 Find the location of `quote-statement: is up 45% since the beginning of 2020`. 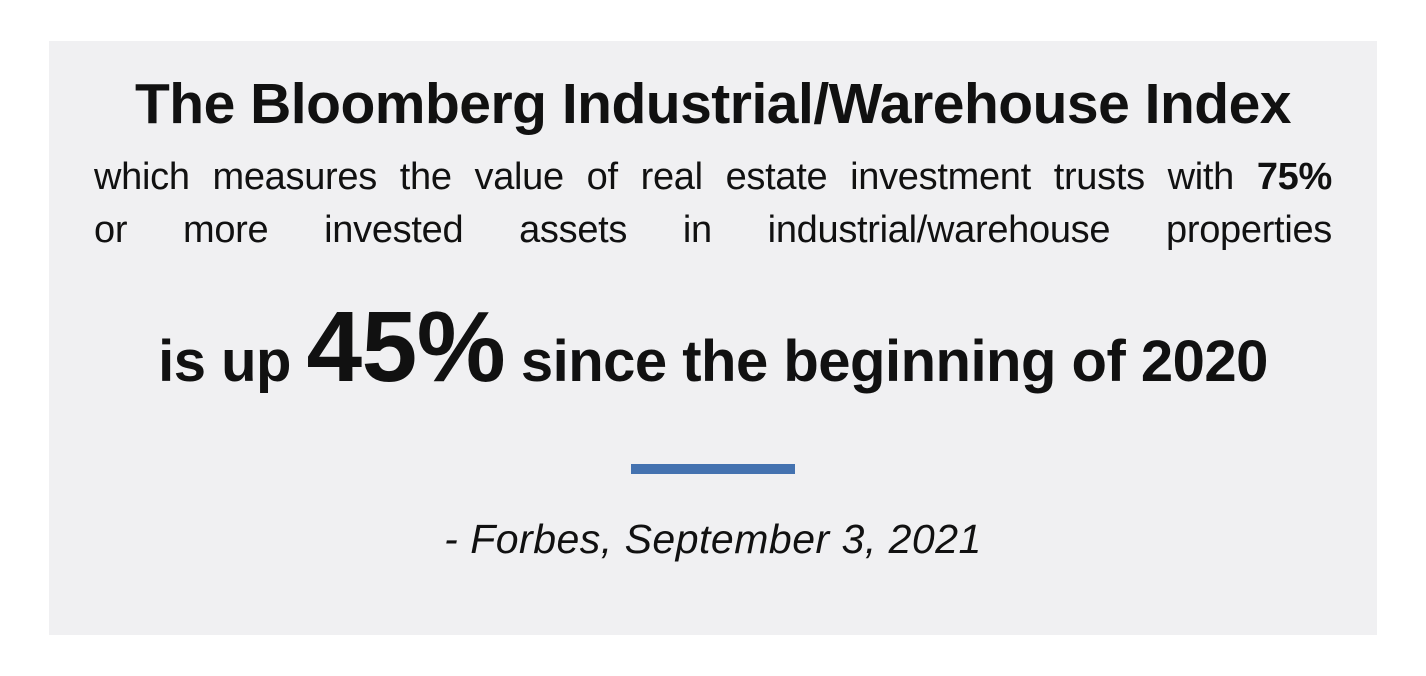

quote-statement: is up 45% since the beginning of 2020 is located at coordinates (713, 354).